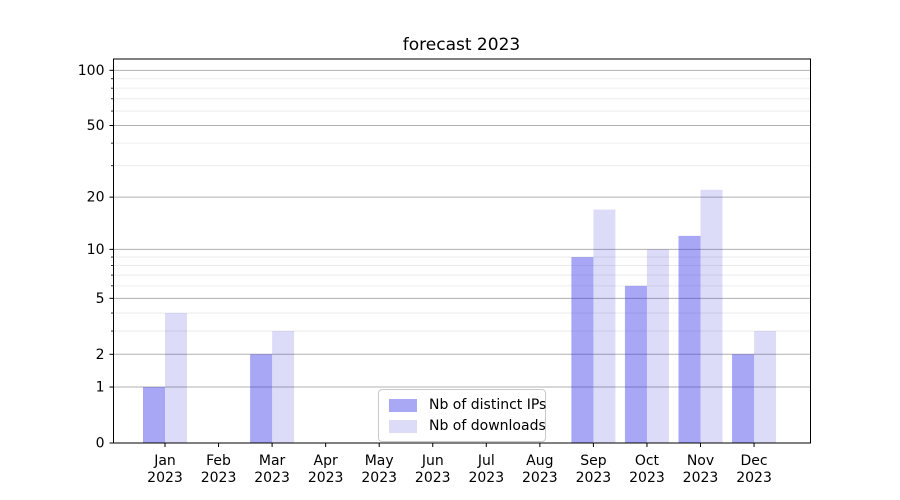 This screenshot has width=900, height=500. I want to click on legend-item-distinct-ips: Nb of distinct IPs, so click(467, 405).